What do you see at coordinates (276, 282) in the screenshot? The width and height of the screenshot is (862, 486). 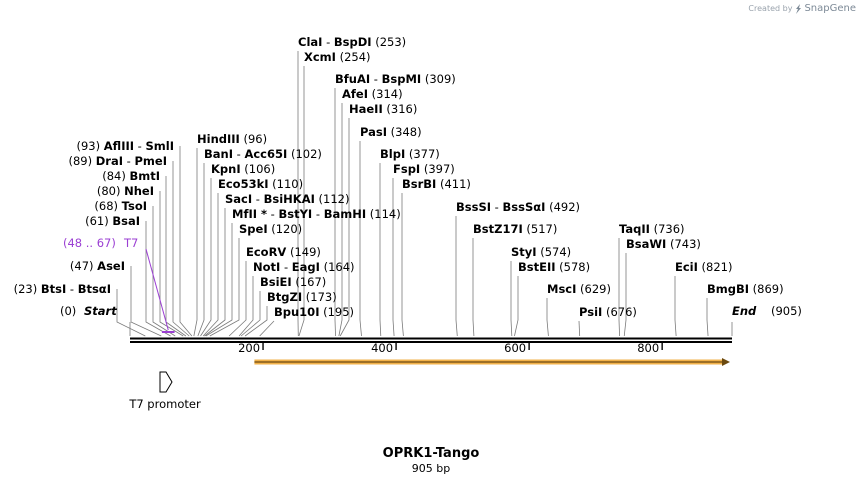 I see `enzyme-name: BsiEI` at bounding box center [276, 282].